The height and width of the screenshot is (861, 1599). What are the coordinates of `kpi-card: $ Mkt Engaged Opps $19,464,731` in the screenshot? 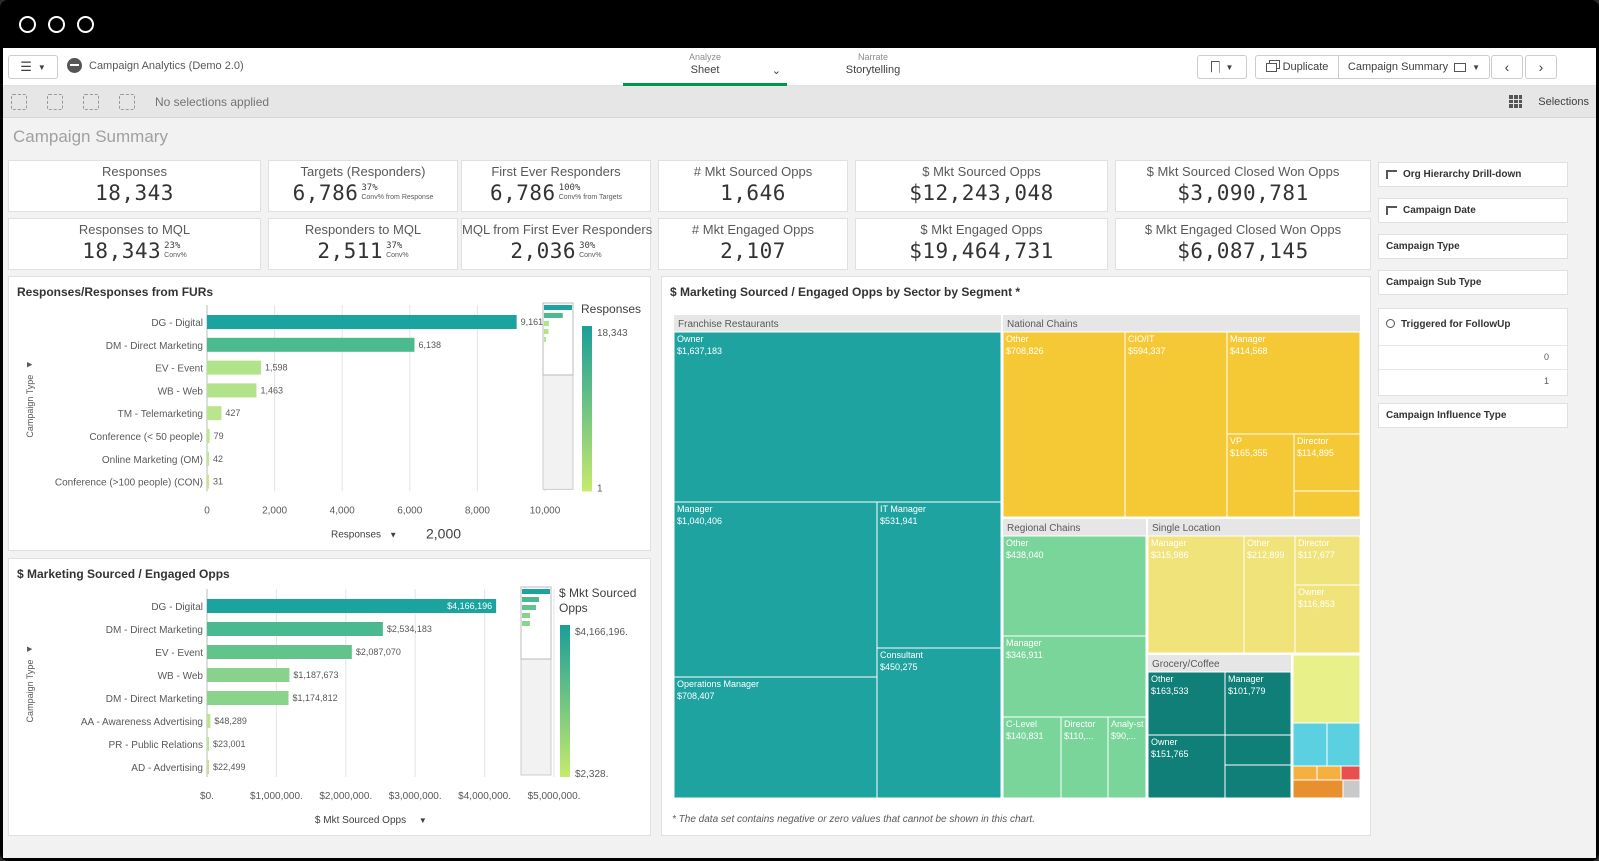 It's located at (981, 244).